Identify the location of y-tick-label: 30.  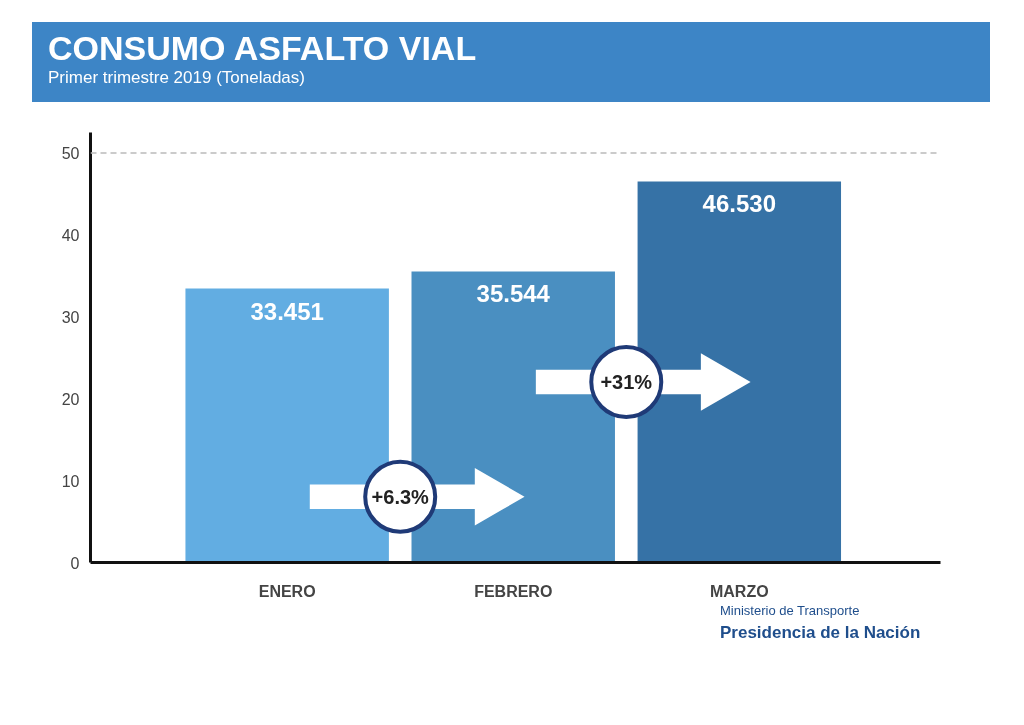
(70, 317).